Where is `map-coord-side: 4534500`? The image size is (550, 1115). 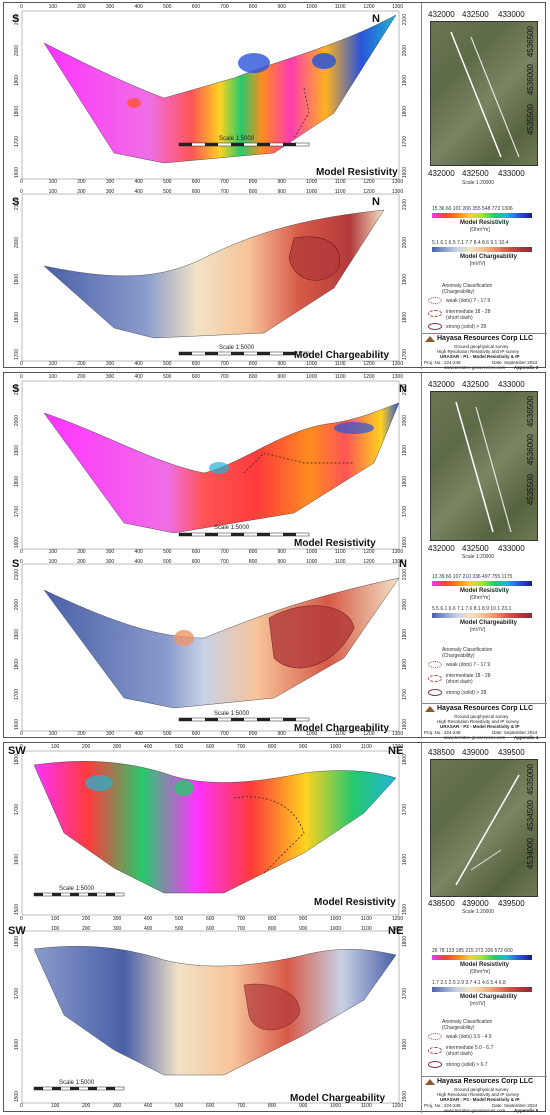 map-coord-side: 4534500 is located at coordinates (530, 816).